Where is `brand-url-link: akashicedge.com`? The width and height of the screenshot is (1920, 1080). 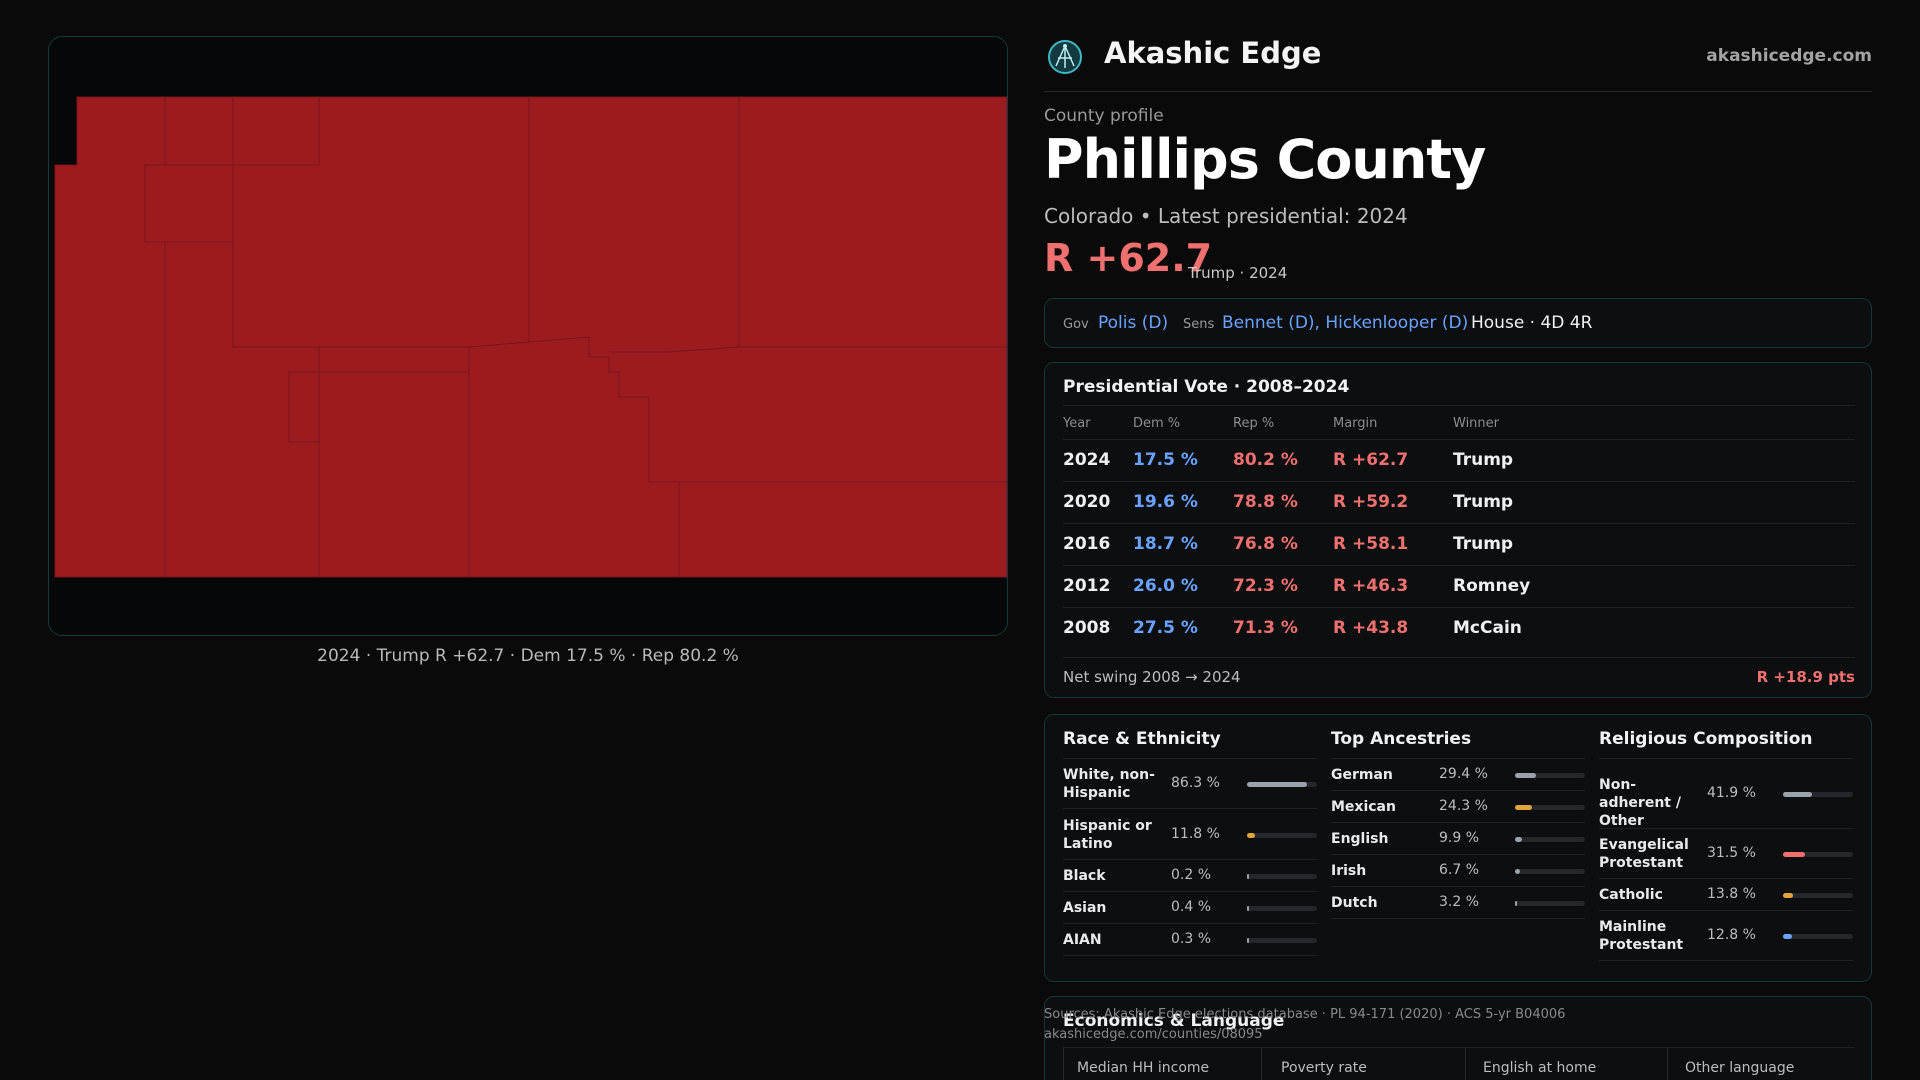
brand-url-link: akashicedge.com is located at coordinates (1789, 56).